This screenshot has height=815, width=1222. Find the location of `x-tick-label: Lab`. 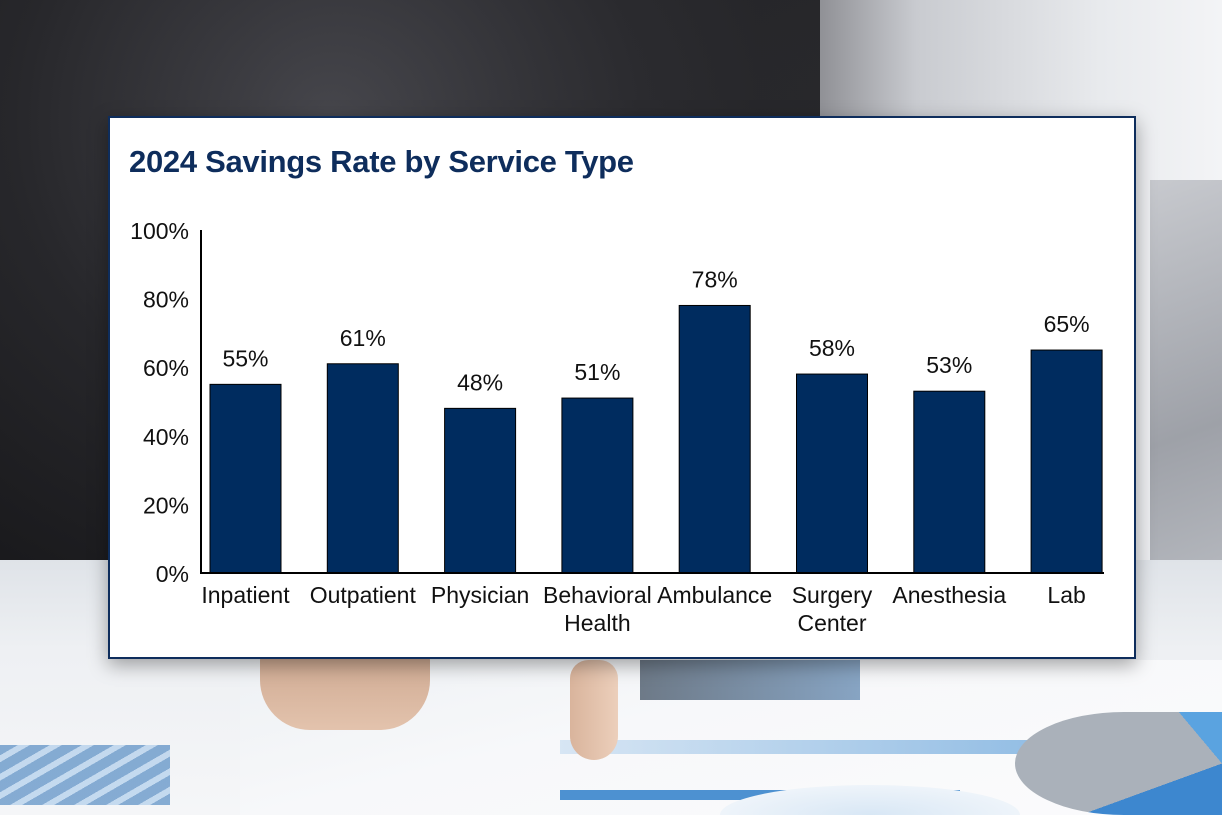

x-tick-label: Lab is located at coordinates (1066, 595).